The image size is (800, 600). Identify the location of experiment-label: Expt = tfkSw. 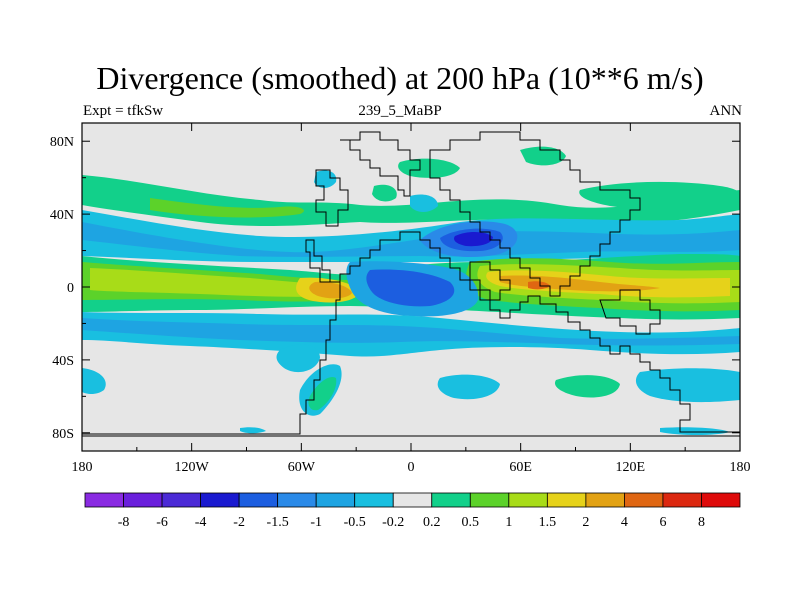
(123, 111).